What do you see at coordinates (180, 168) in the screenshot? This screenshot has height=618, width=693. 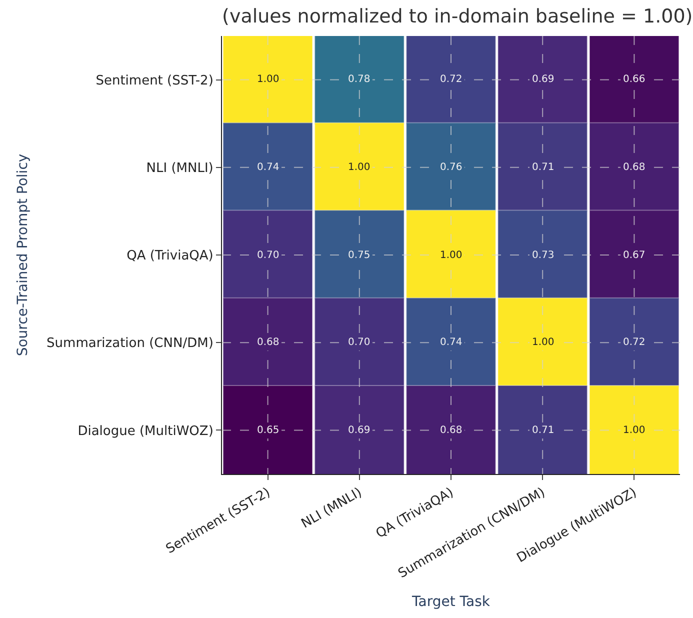 I see `y-tick-label: NLI (MNLI)` at bounding box center [180, 168].